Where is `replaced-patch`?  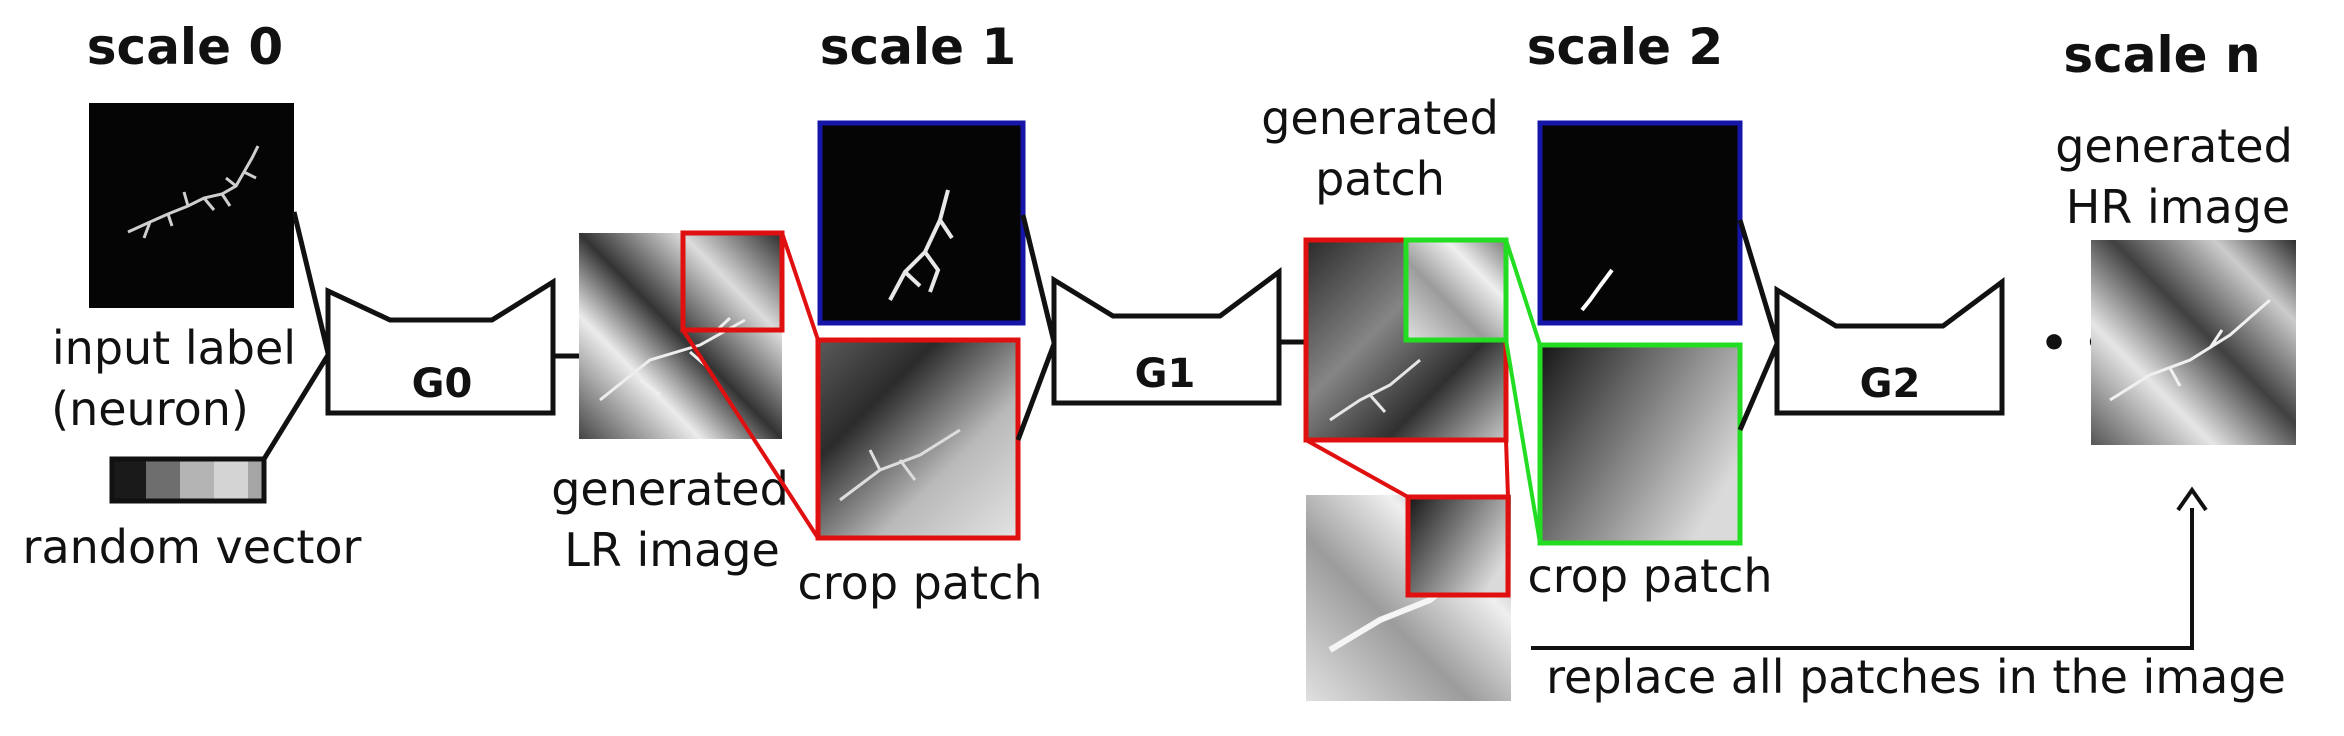 replaced-patch is located at coordinates (1458, 546).